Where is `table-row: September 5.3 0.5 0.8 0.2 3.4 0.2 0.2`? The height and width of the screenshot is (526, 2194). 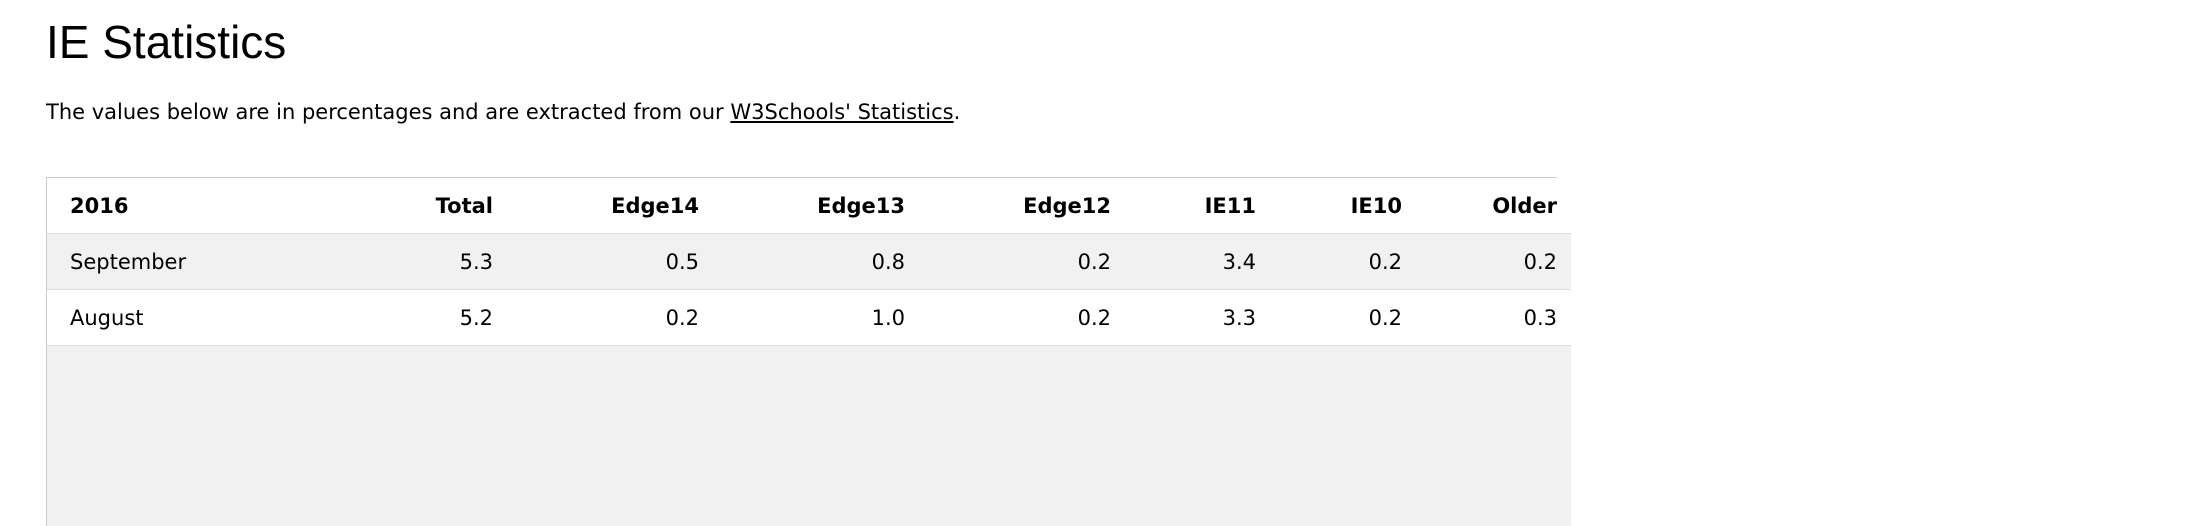
table-row: September 5.3 0.5 0.8 0.2 3.4 0.2 0.2 is located at coordinates (809, 262).